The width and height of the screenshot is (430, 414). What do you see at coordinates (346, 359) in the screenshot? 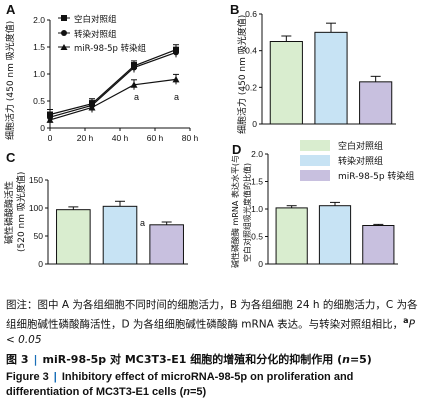
I see `figure-title-cn-n: n` at bounding box center [346, 359].